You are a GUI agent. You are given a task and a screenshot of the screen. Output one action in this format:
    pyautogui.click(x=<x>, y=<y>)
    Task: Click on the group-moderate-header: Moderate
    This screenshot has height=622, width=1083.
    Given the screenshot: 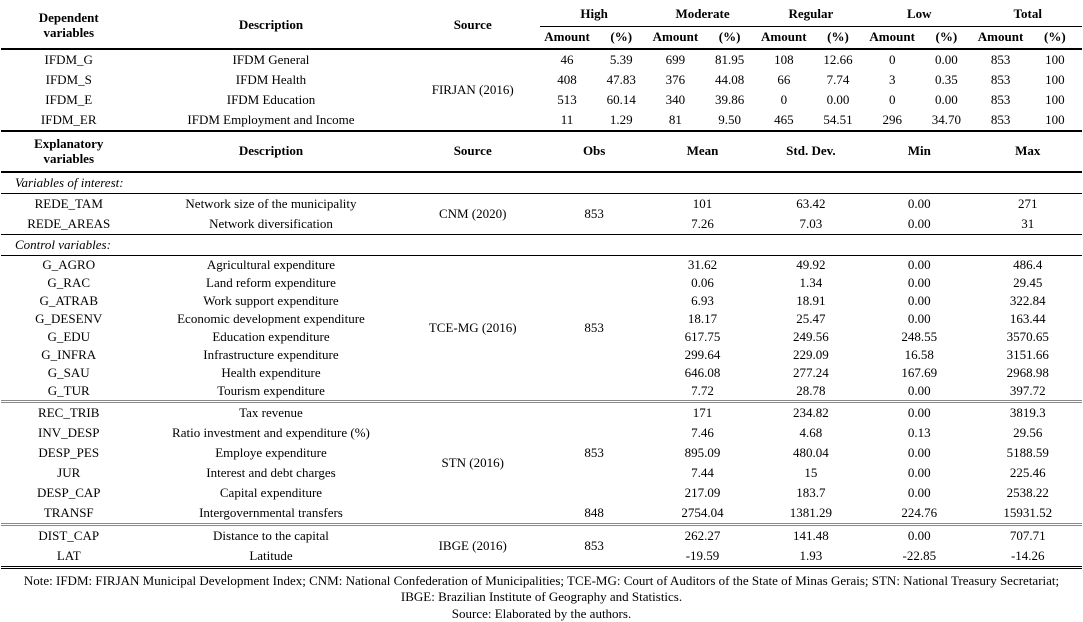 What is the action you would take?
    pyautogui.click(x=702, y=13)
    